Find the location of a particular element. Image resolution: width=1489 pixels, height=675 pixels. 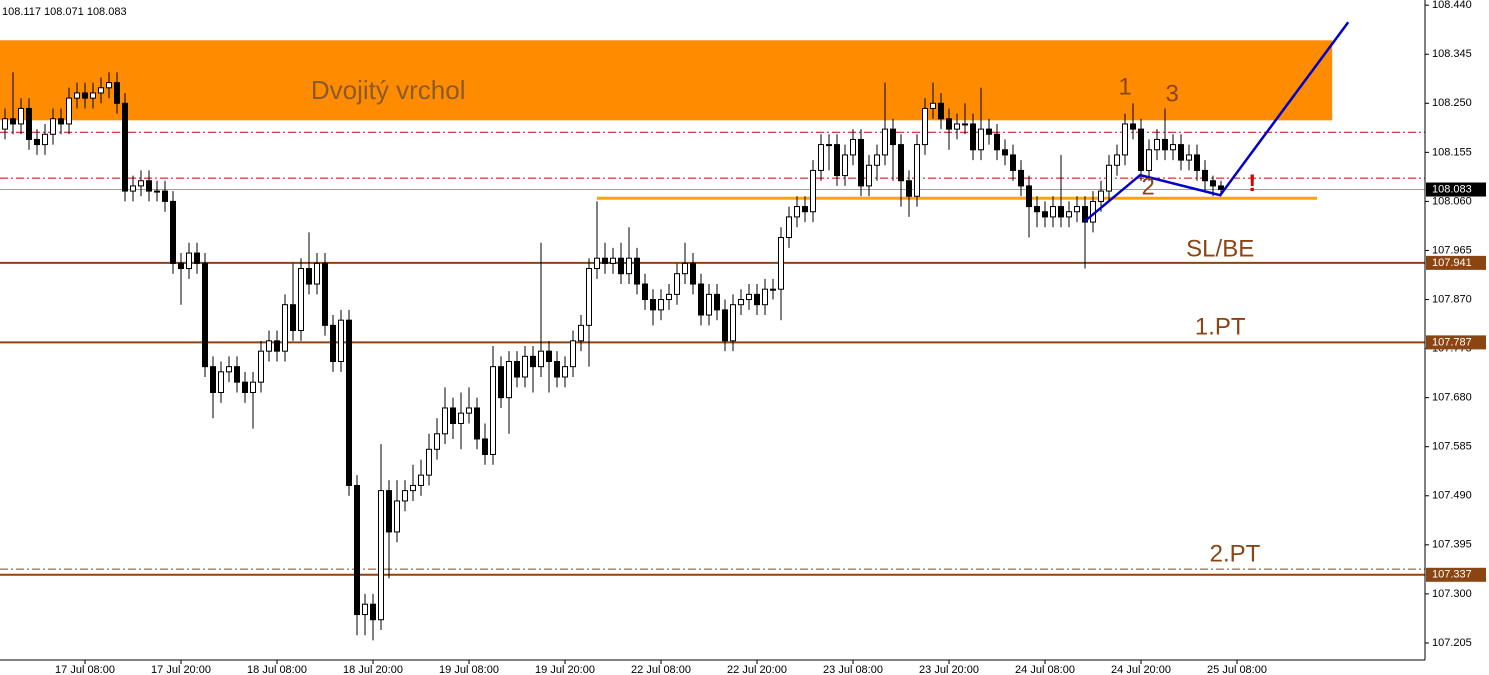

x-tick-label: 23 Jul 20:00 is located at coordinates (949, 669).